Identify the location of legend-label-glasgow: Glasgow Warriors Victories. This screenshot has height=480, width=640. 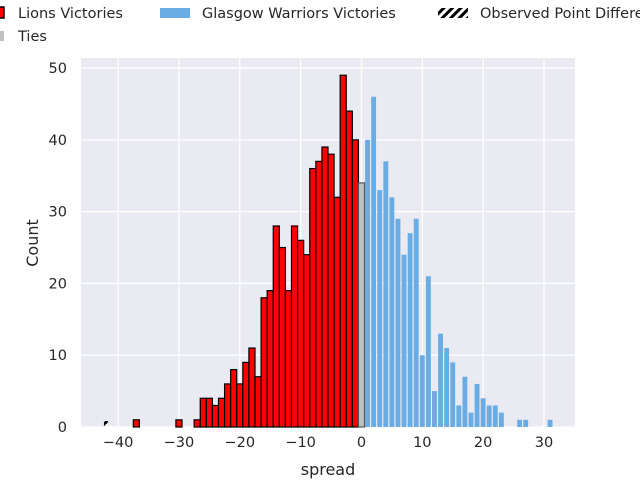
(299, 14).